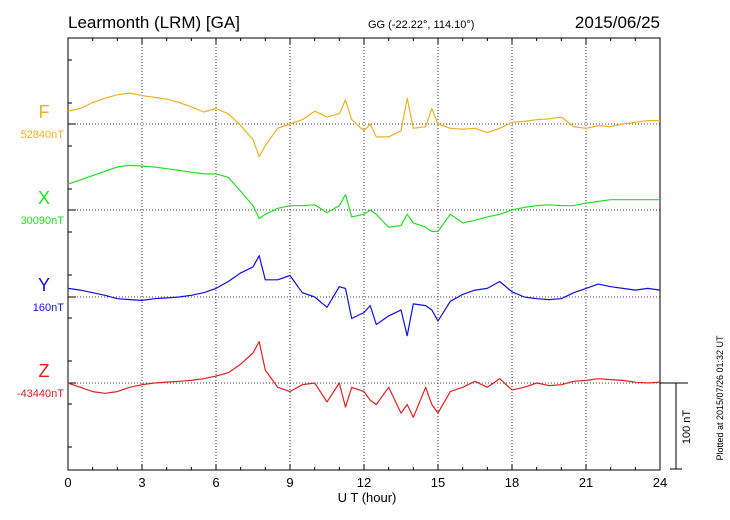 This screenshot has height=520, width=730. I want to click on series-baseline-z: -43440nT, so click(40, 394).